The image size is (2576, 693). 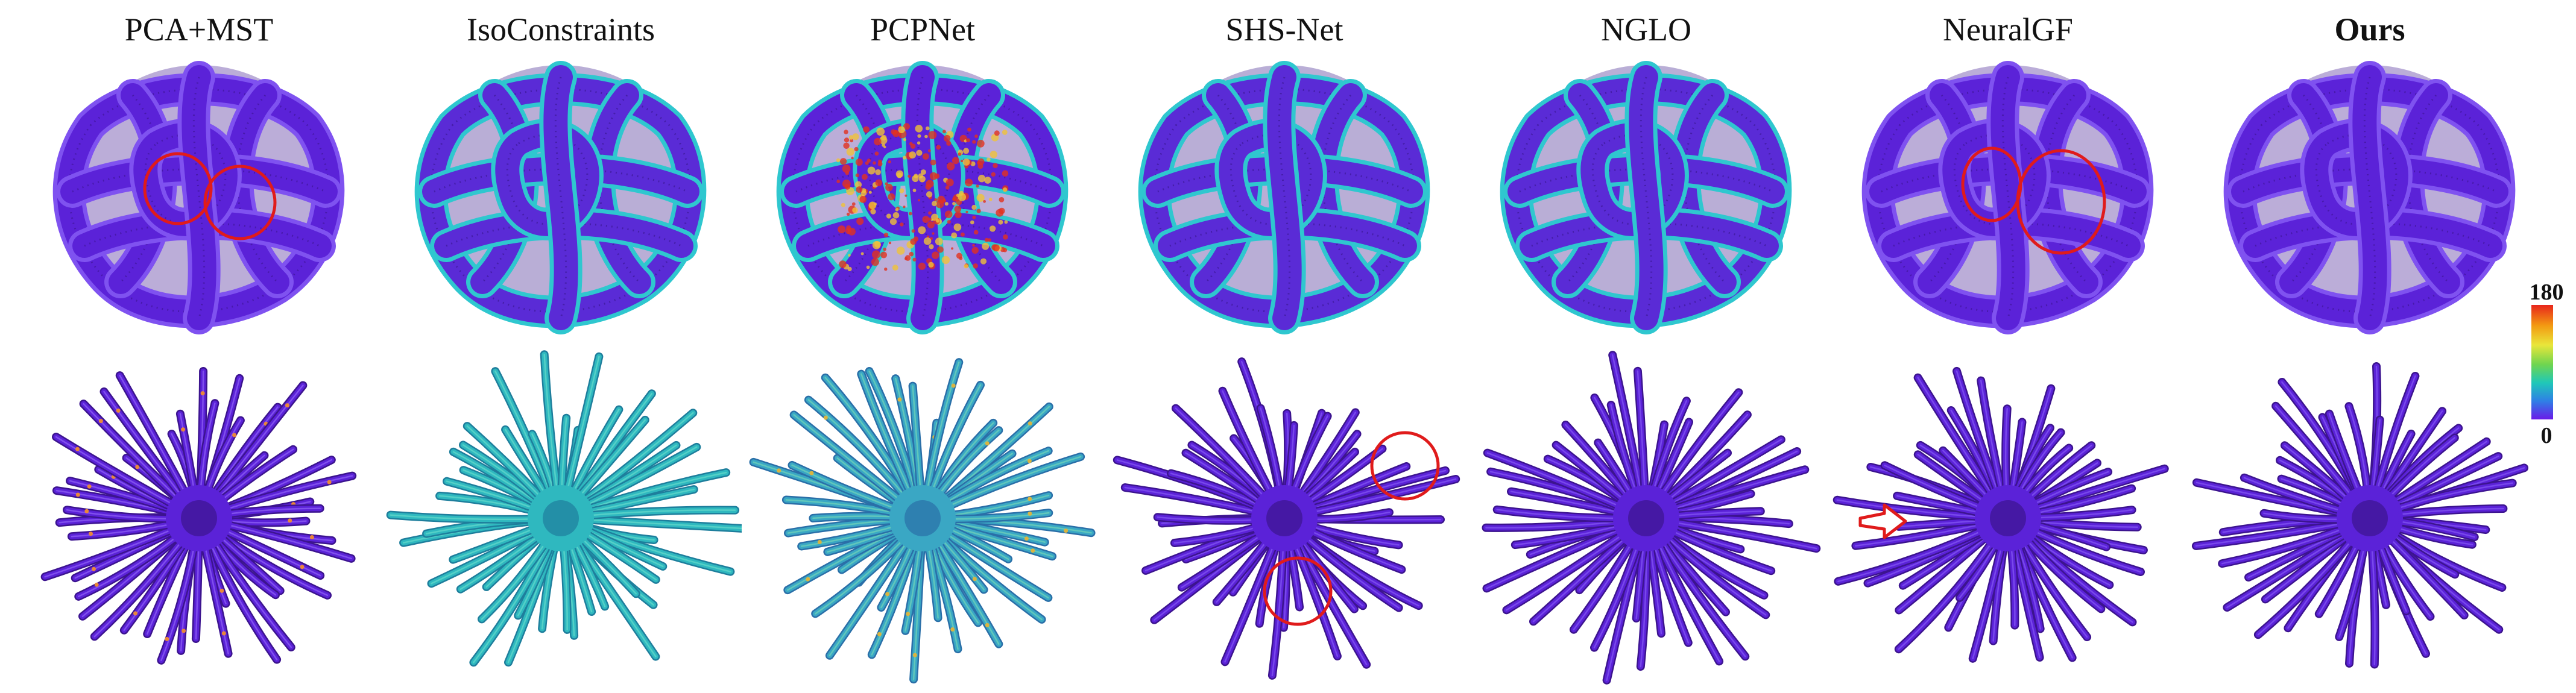 I want to click on method-title: PCPNet, so click(x=923, y=29).